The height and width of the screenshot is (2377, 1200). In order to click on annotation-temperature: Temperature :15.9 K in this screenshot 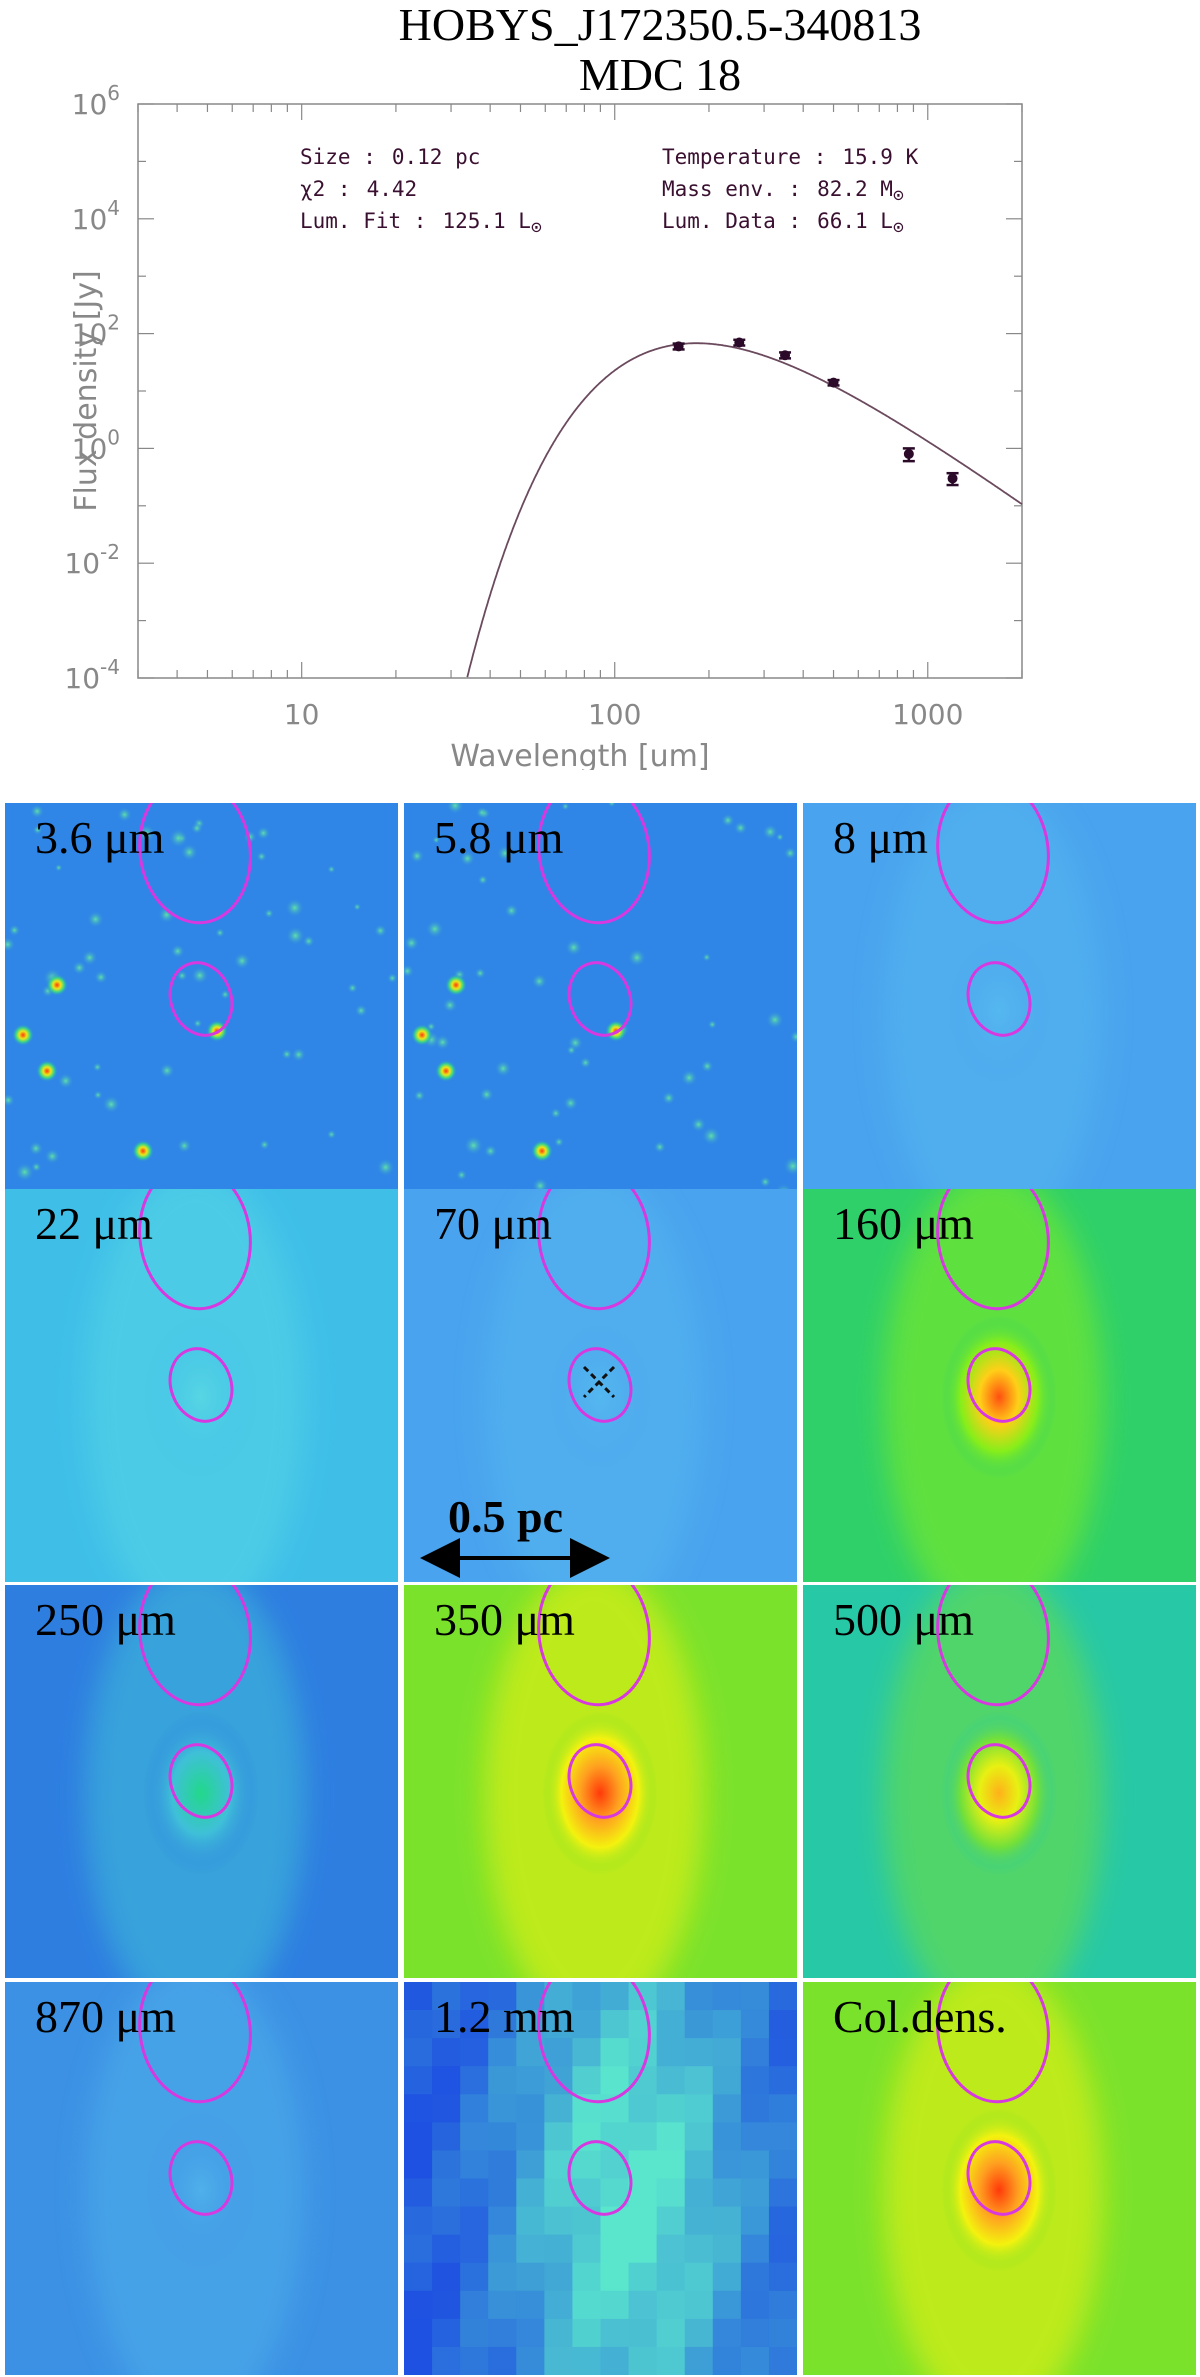, I will do `click(790, 157)`.